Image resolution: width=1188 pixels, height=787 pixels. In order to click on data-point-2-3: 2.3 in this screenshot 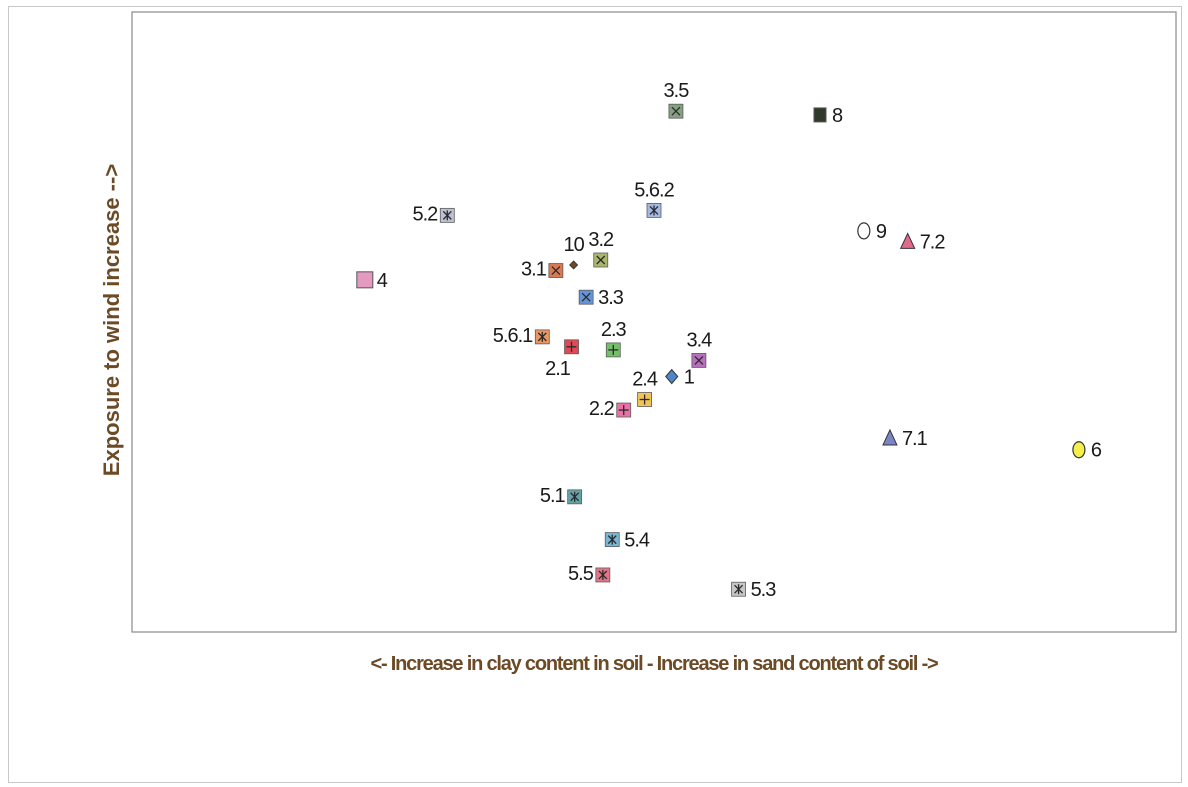, I will do `click(614, 338)`.